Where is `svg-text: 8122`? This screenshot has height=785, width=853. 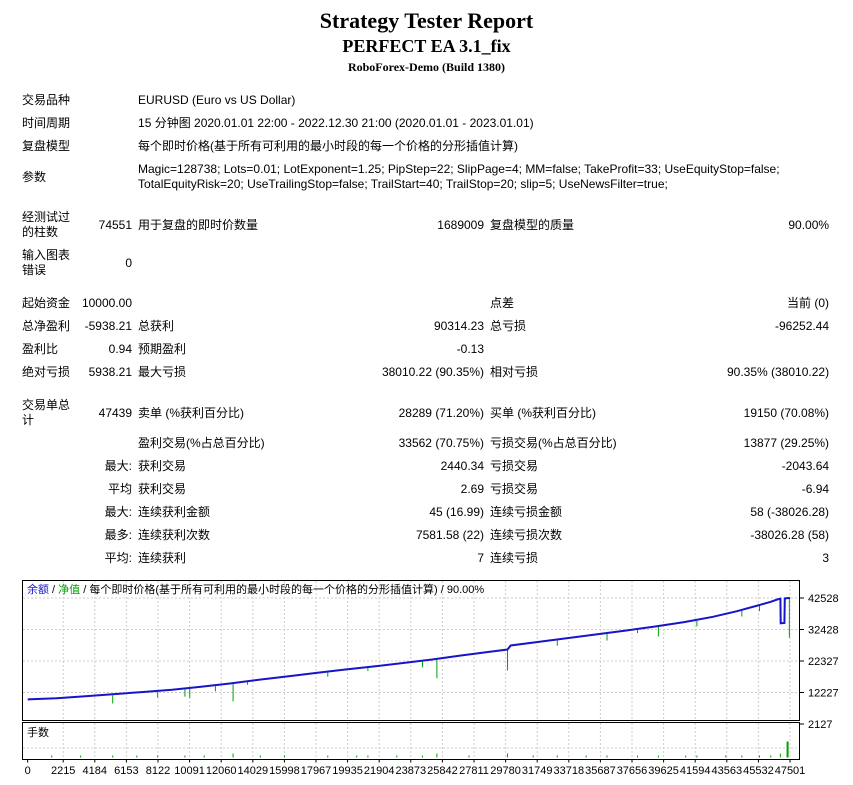 svg-text: 8122 is located at coordinates (158, 771).